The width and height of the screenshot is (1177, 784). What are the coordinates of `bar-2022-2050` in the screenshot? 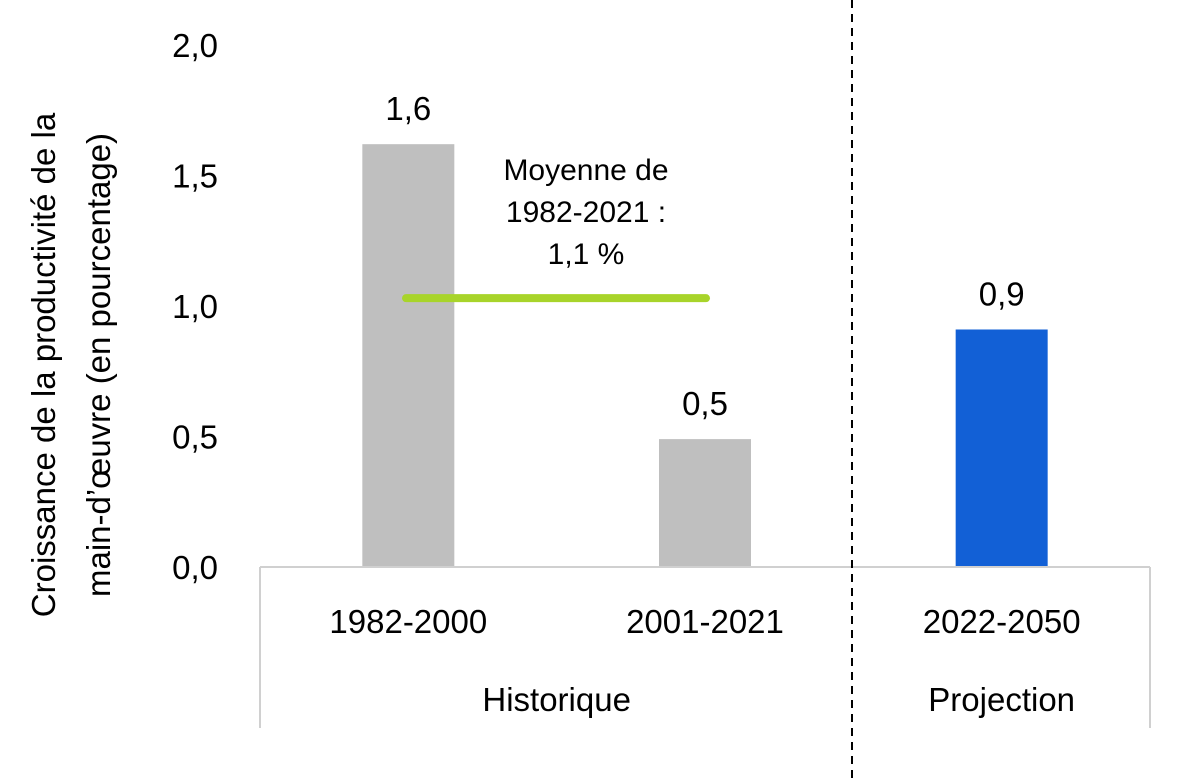 It's located at (1001, 448).